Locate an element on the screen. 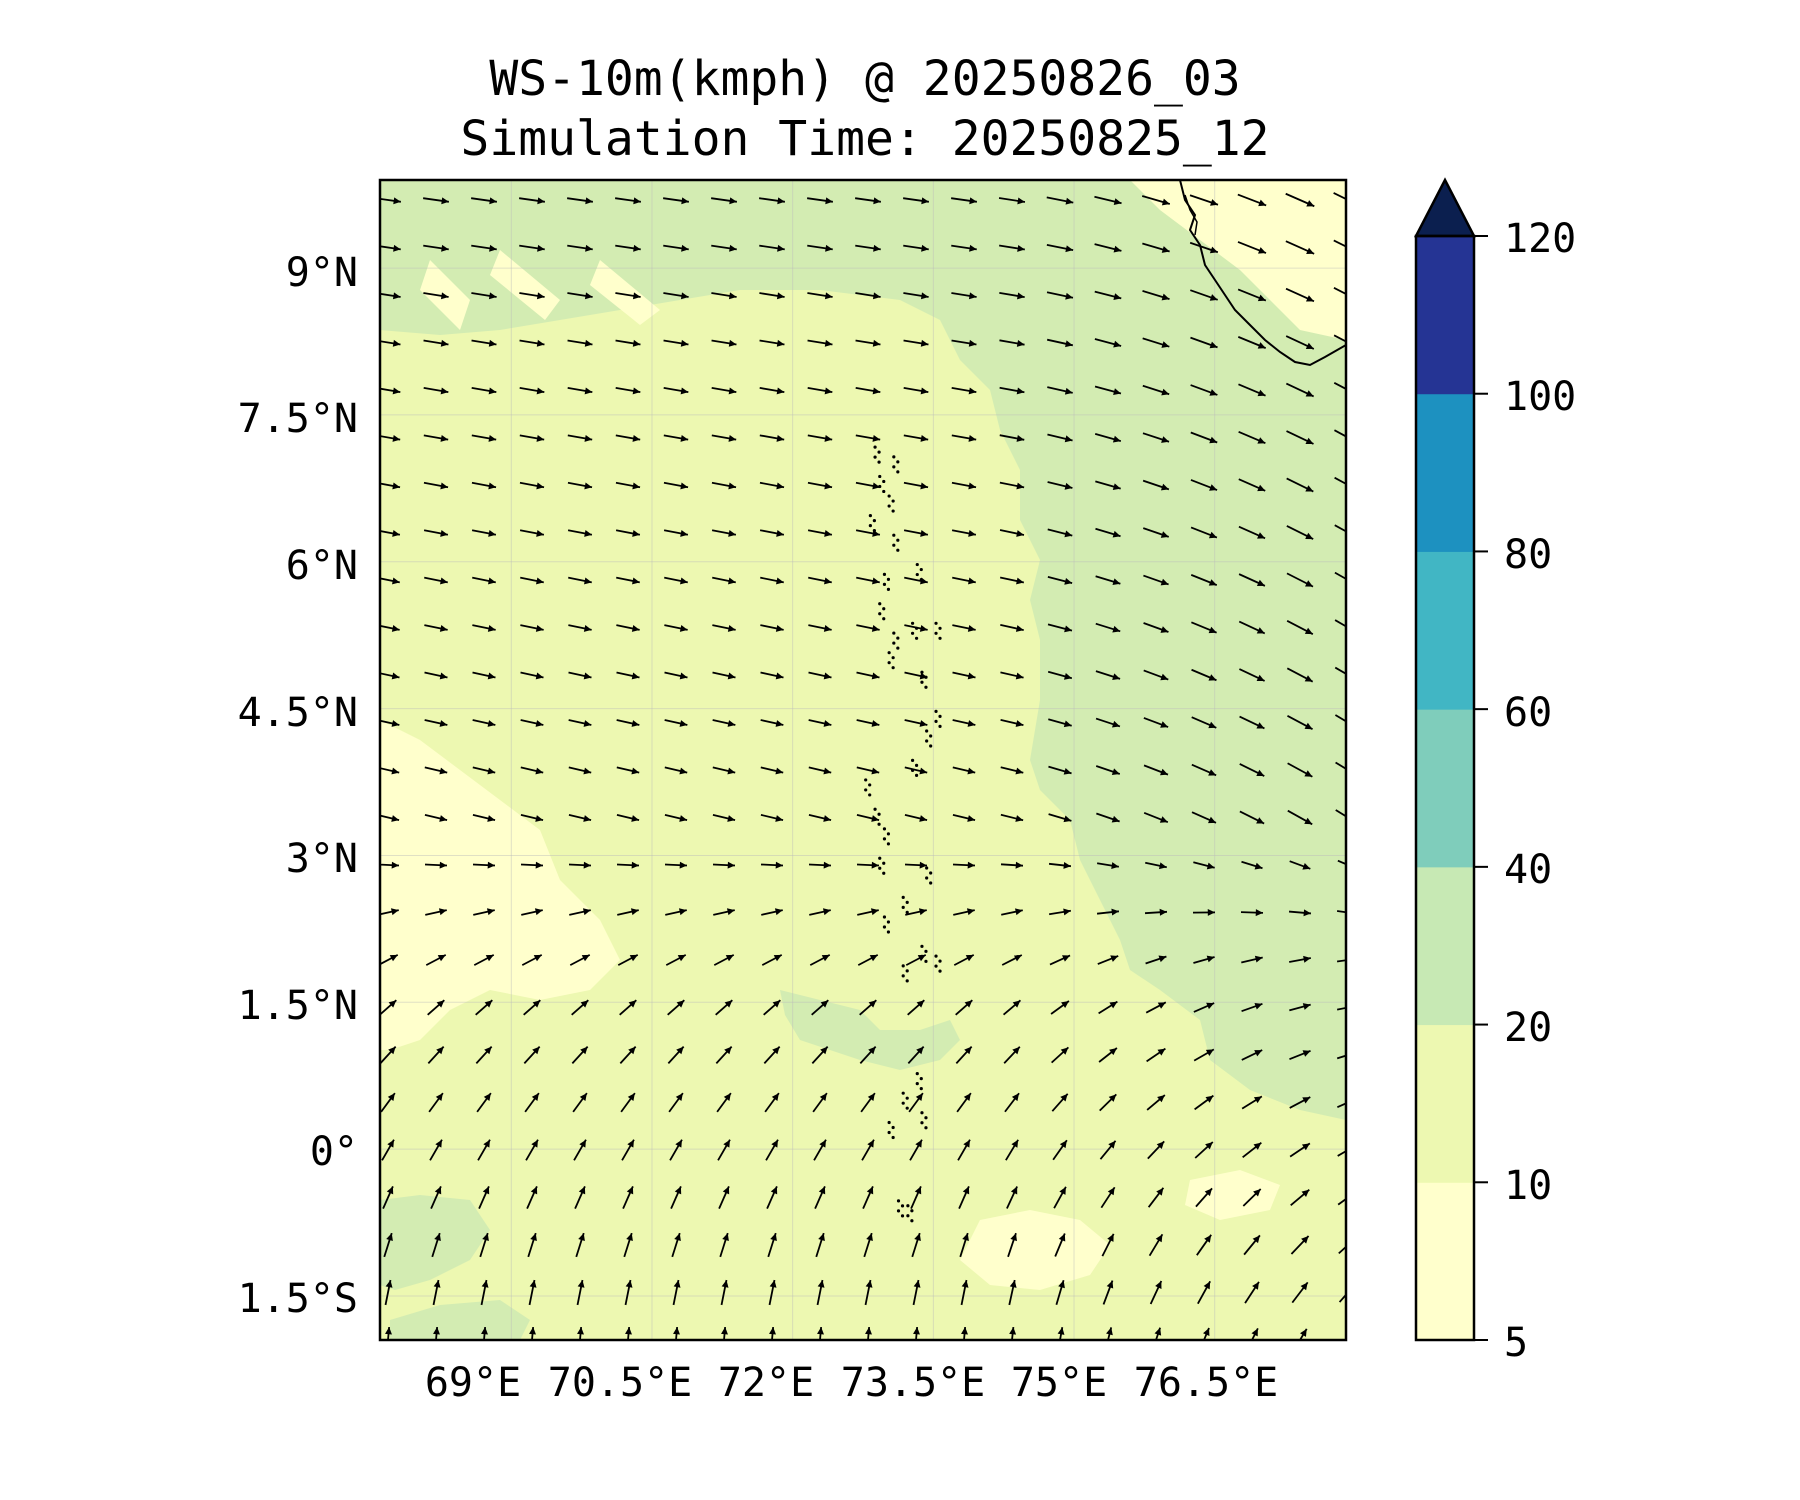 This screenshot has width=1800, height=1500. colorbar-tick-label: 60 is located at coordinates (1528, 713).